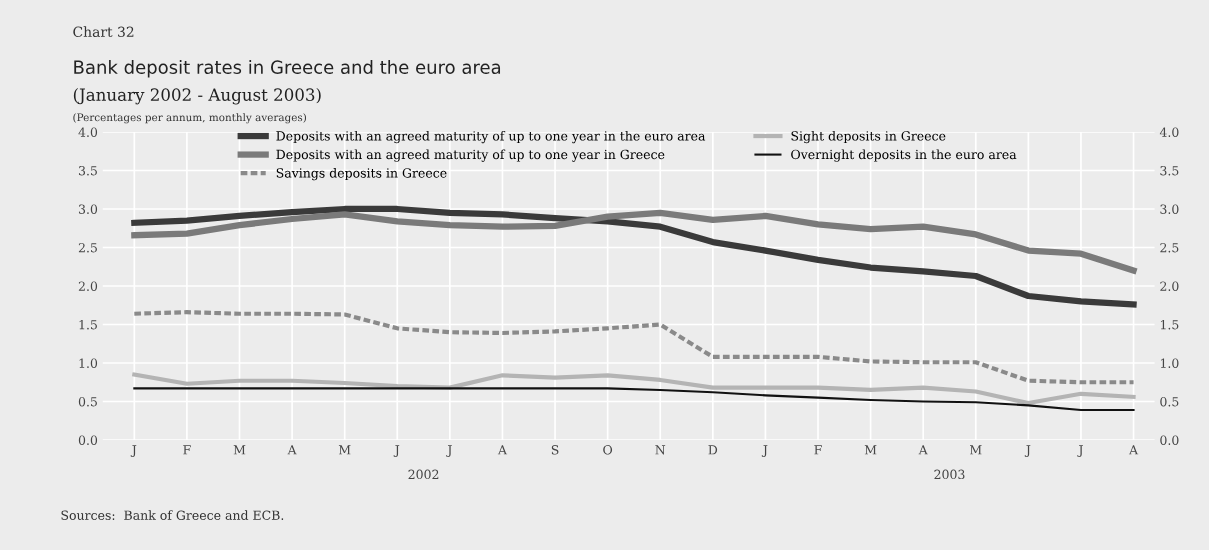 This screenshot has width=1209, height=550. Describe the element at coordinates (470, 155) in the screenshot. I see `legend-label: Deposits with an agreed maturity of up to one year in Greece` at that location.